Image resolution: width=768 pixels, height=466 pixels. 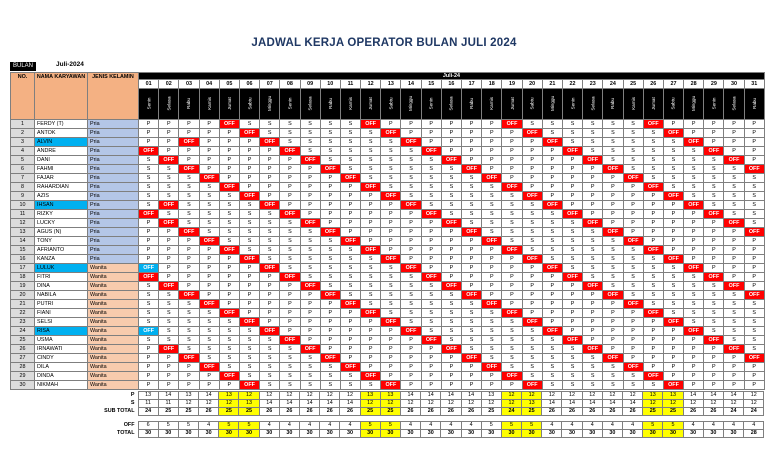 What do you see at coordinates (61, 160) in the screenshot?
I see `employee-name: DANI` at bounding box center [61, 160].